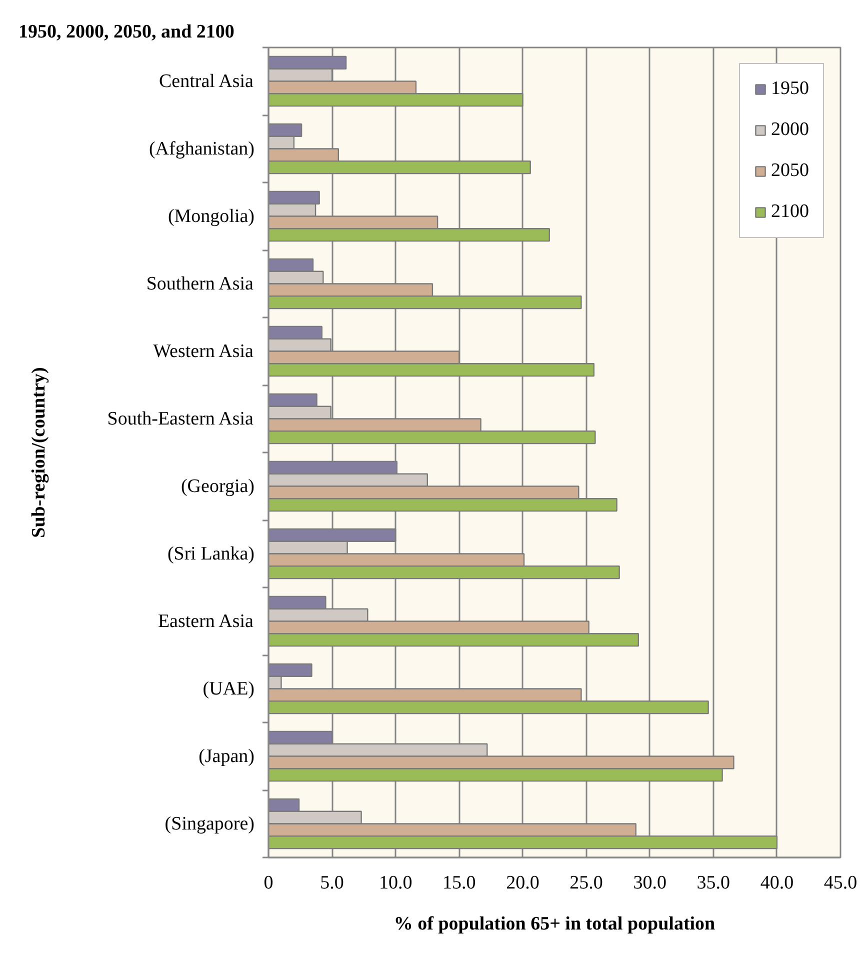  I want to click on x-tick-label: 15.0, so click(459, 883).